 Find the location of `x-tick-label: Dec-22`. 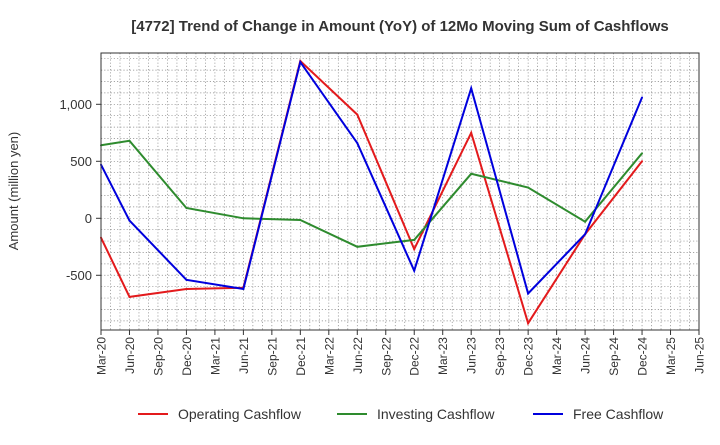

x-tick-label: Dec-22 is located at coordinates (415, 356).